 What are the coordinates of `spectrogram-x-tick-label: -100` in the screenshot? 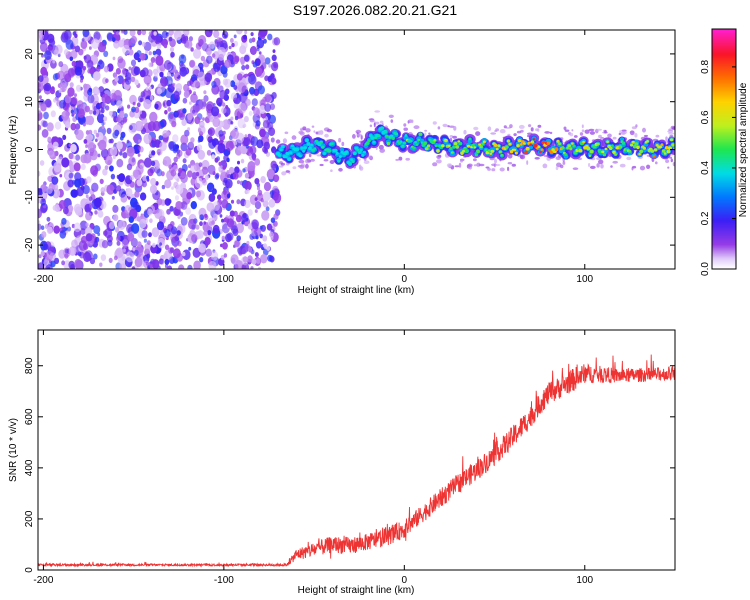 It's located at (224, 279).